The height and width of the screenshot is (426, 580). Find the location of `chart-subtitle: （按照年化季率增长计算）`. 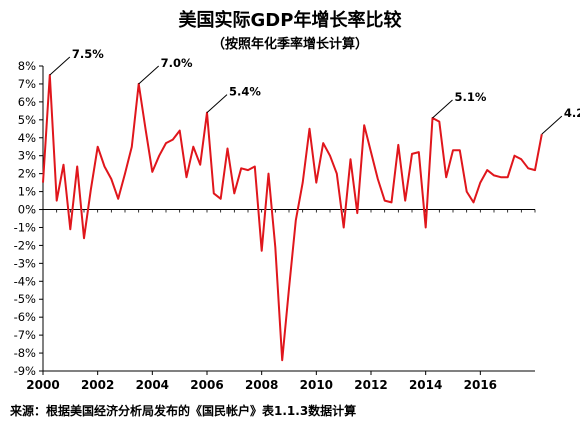

chart-subtitle: （按照年化季率增长计算） is located at coordinates (289, 44).